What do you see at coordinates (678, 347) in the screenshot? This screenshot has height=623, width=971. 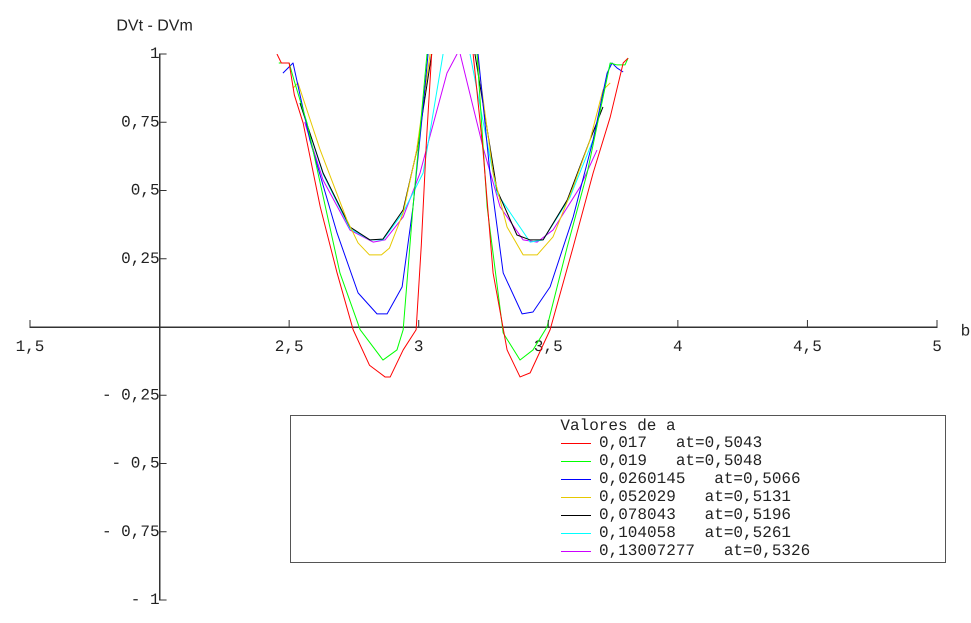 I see `x-tick-label: 4` at bounding box center [678, 347].